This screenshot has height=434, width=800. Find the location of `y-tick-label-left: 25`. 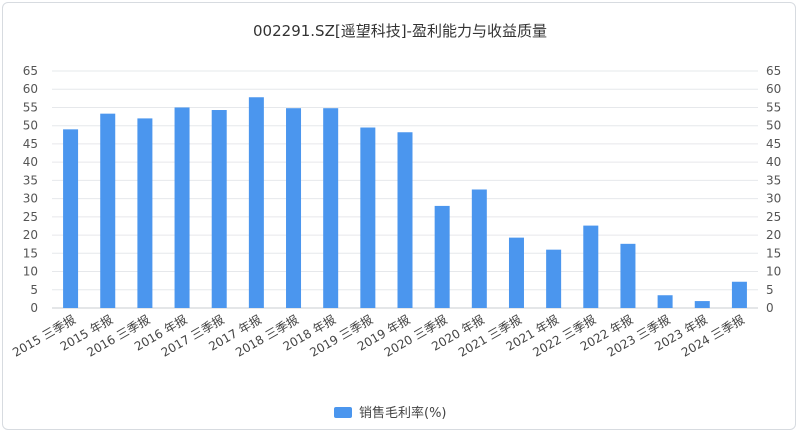

y-tick-label-left: 25 is located at coordinates (30, 217).